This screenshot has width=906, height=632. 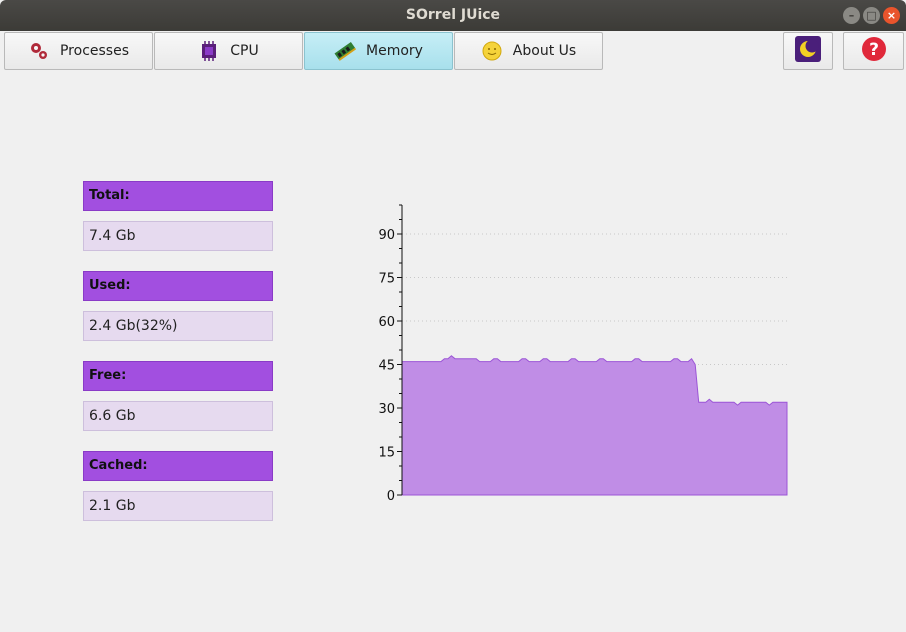 I want to click on window-title: SOrrel JUice, so click(x=453, y=15).